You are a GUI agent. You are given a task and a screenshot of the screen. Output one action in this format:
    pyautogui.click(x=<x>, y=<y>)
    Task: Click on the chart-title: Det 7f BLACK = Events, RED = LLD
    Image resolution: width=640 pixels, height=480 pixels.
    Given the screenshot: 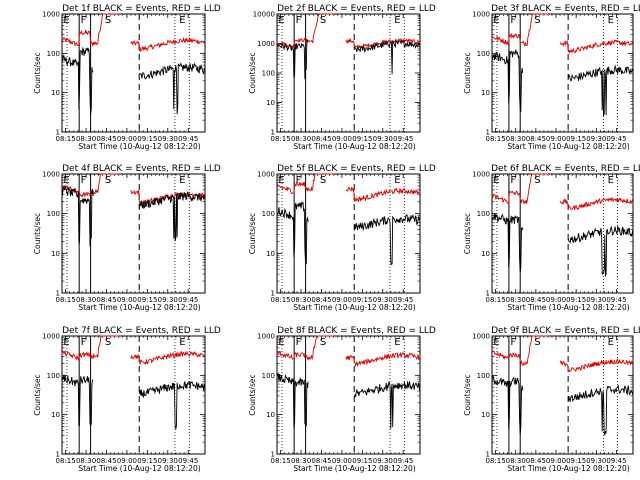 What is the action you would take?
    pyautogui.click(x=141, y=331)
    